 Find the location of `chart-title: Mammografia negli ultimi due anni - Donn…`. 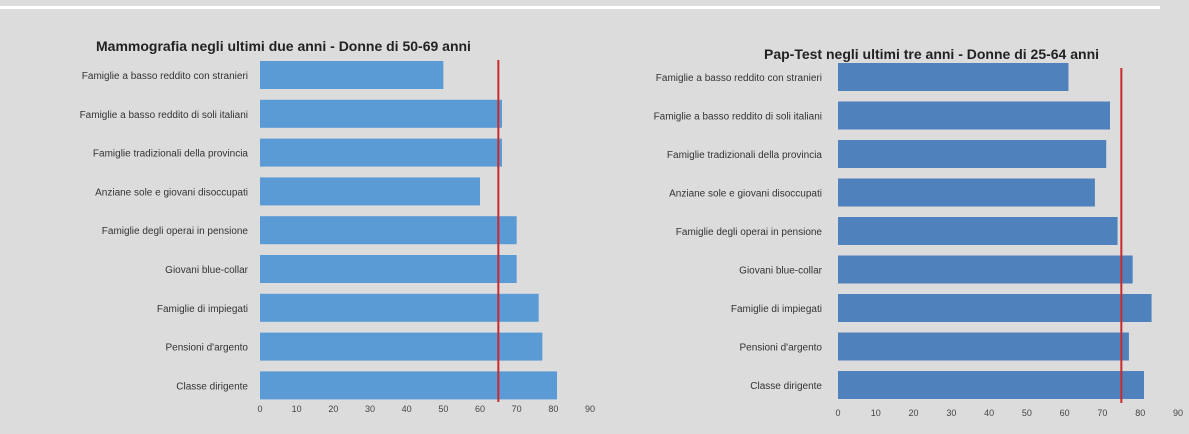

chart-title: Mammografia negli ultimi due anni - Donn… is located at coordinates (283, 46).